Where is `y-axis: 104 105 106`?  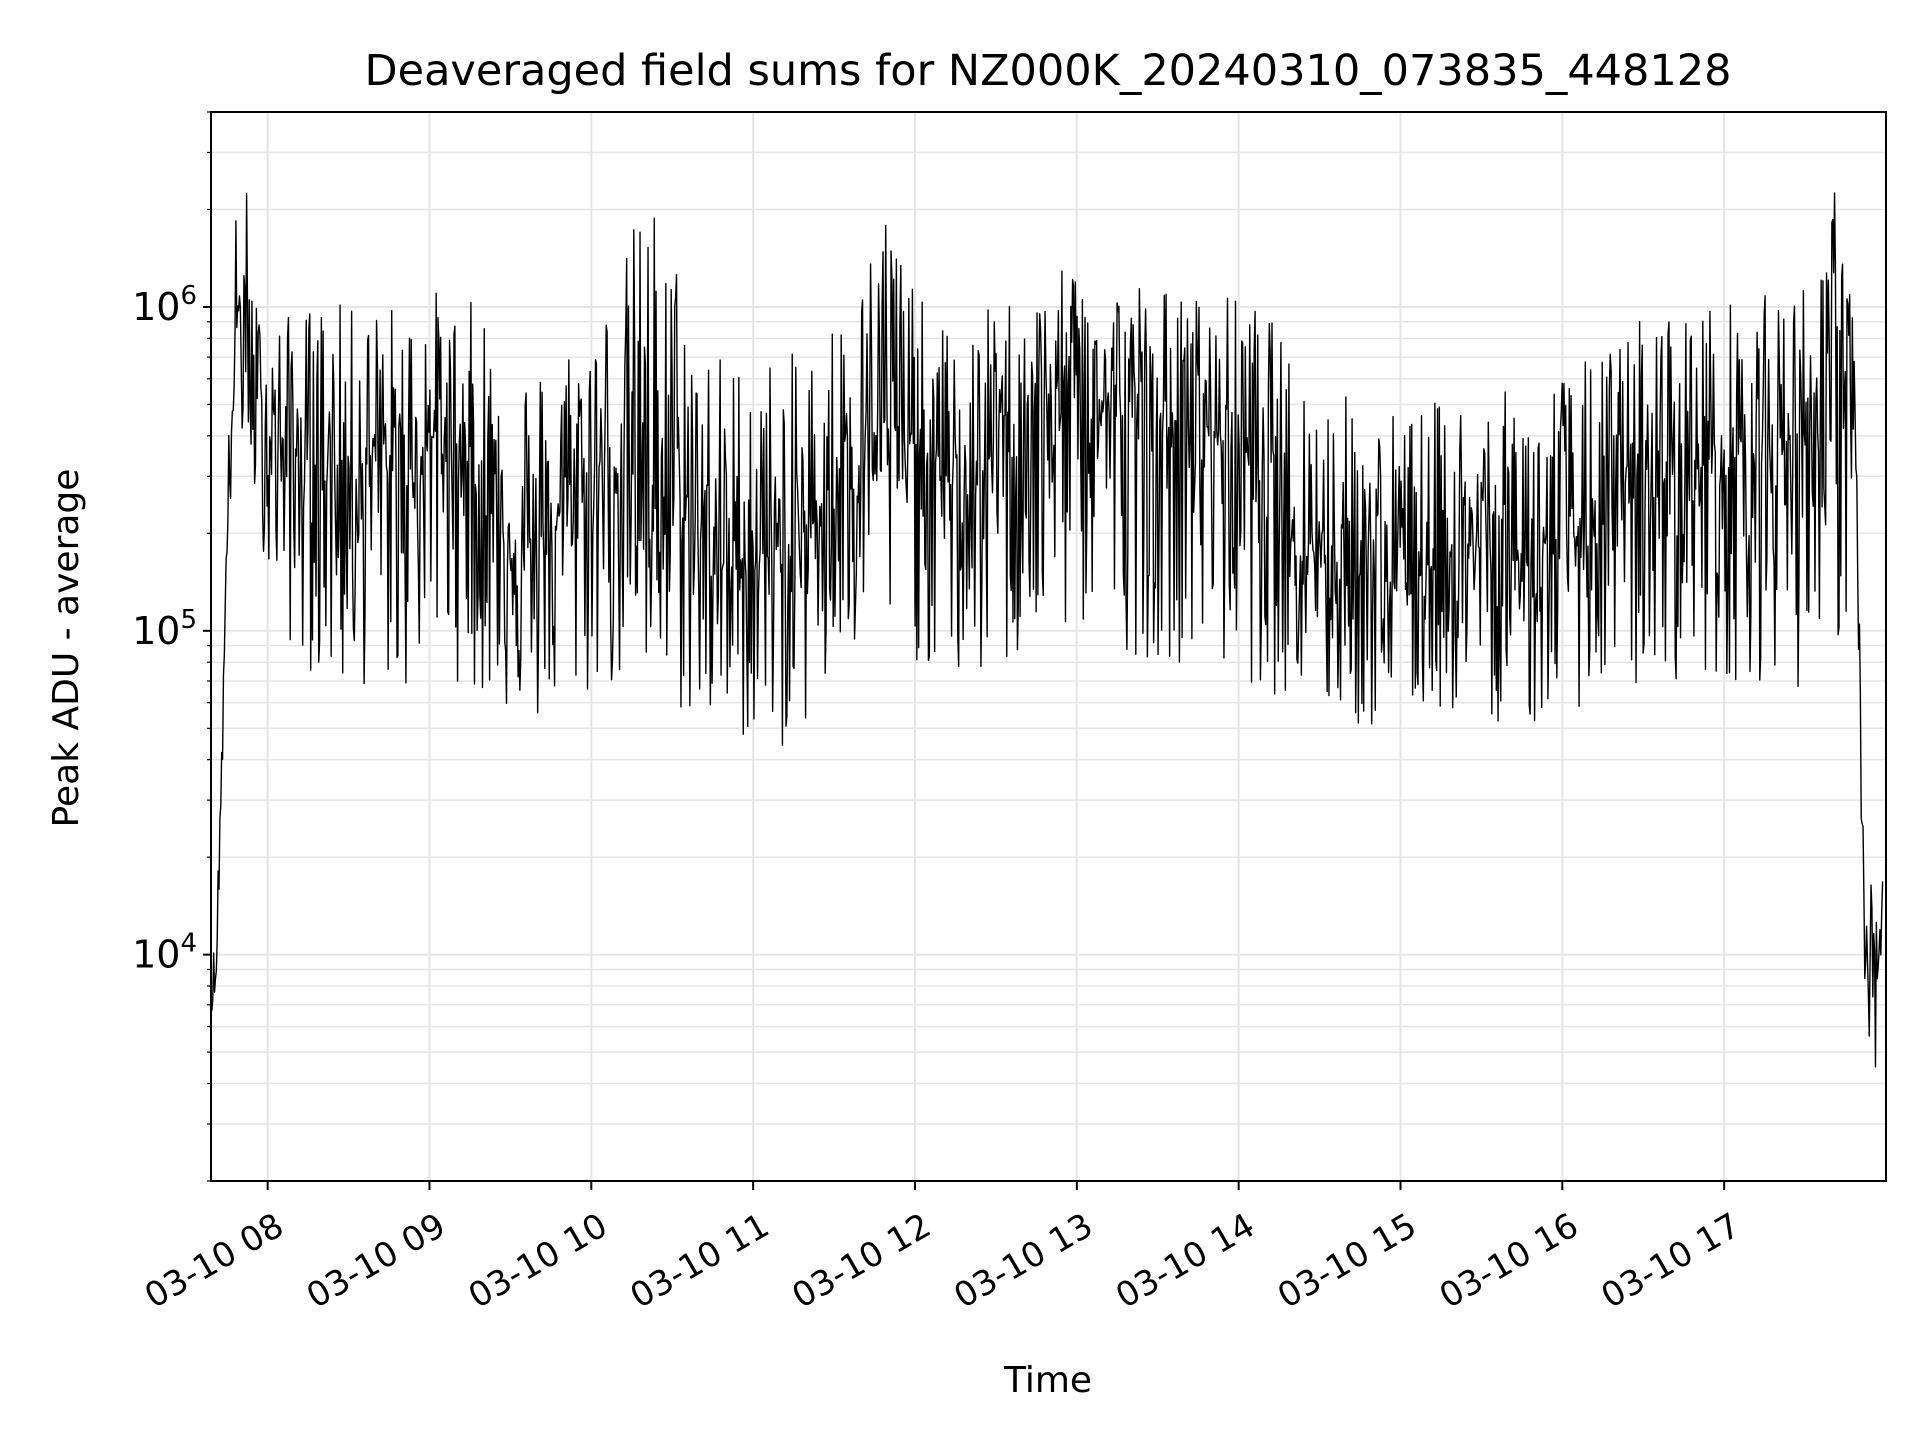 y-axis: 104 105 106 is located at coordinates (171, 646).